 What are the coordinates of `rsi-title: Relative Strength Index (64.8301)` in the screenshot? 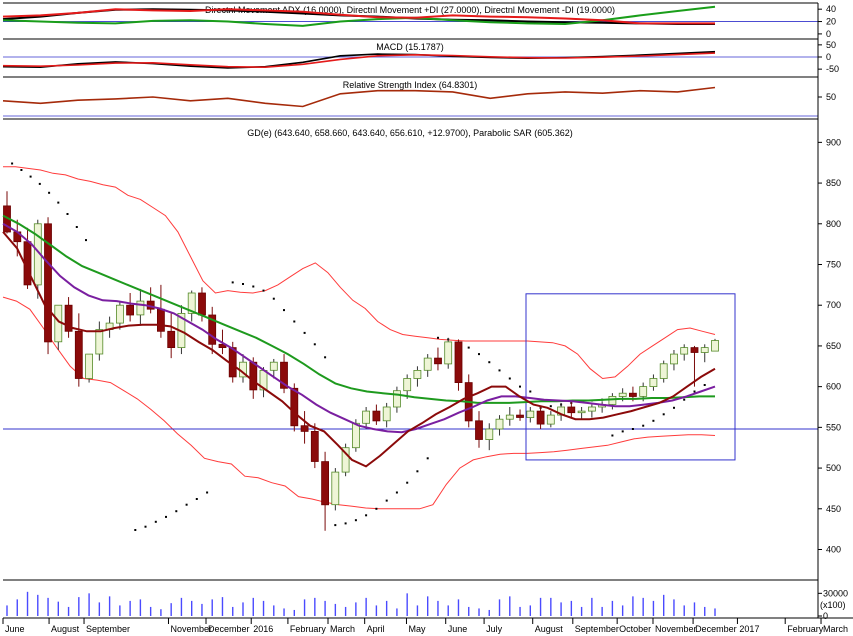 It's located at (410, 85).